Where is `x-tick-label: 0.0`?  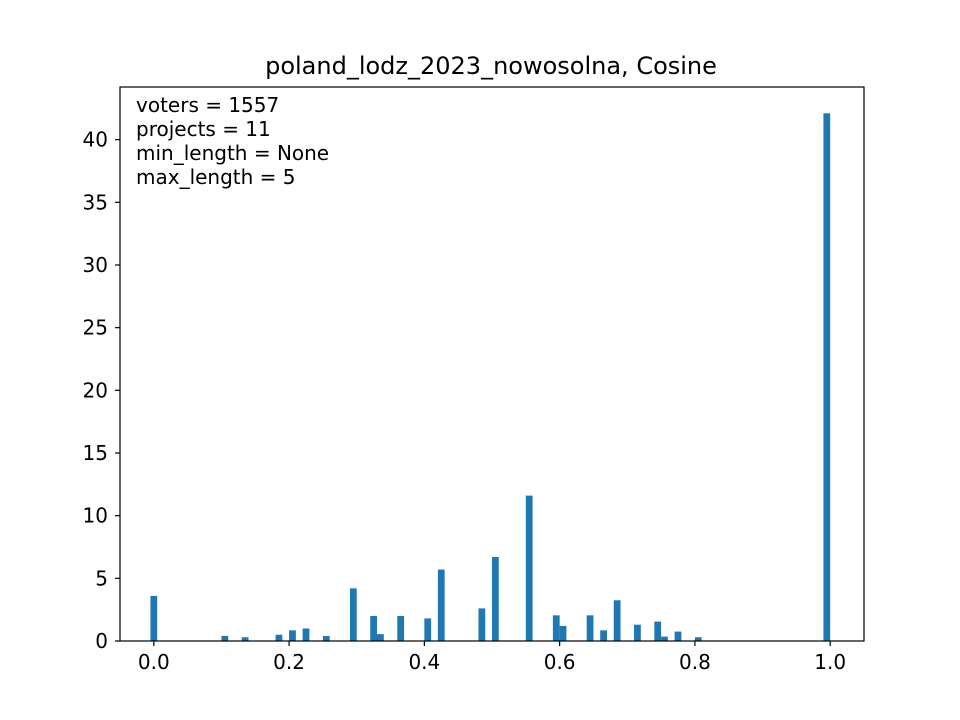
x-tick-label: 0.0 is located at coordinates (154, 662).